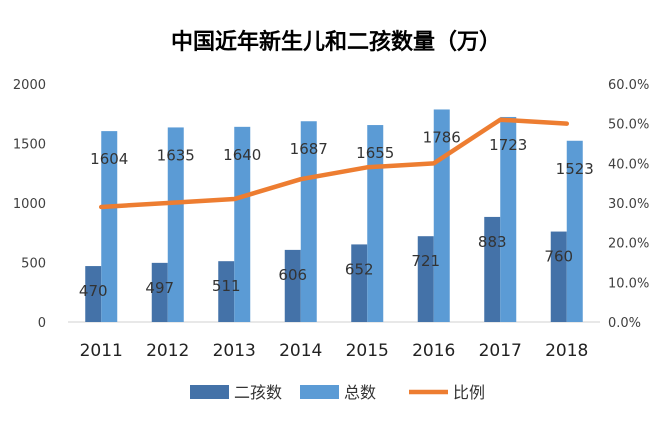 This screenshot has height=423, width=672. Describe the element at coordinates (628, 204) in the screenshot. I see `right-axis-tick-label: 30.0%` at that location.